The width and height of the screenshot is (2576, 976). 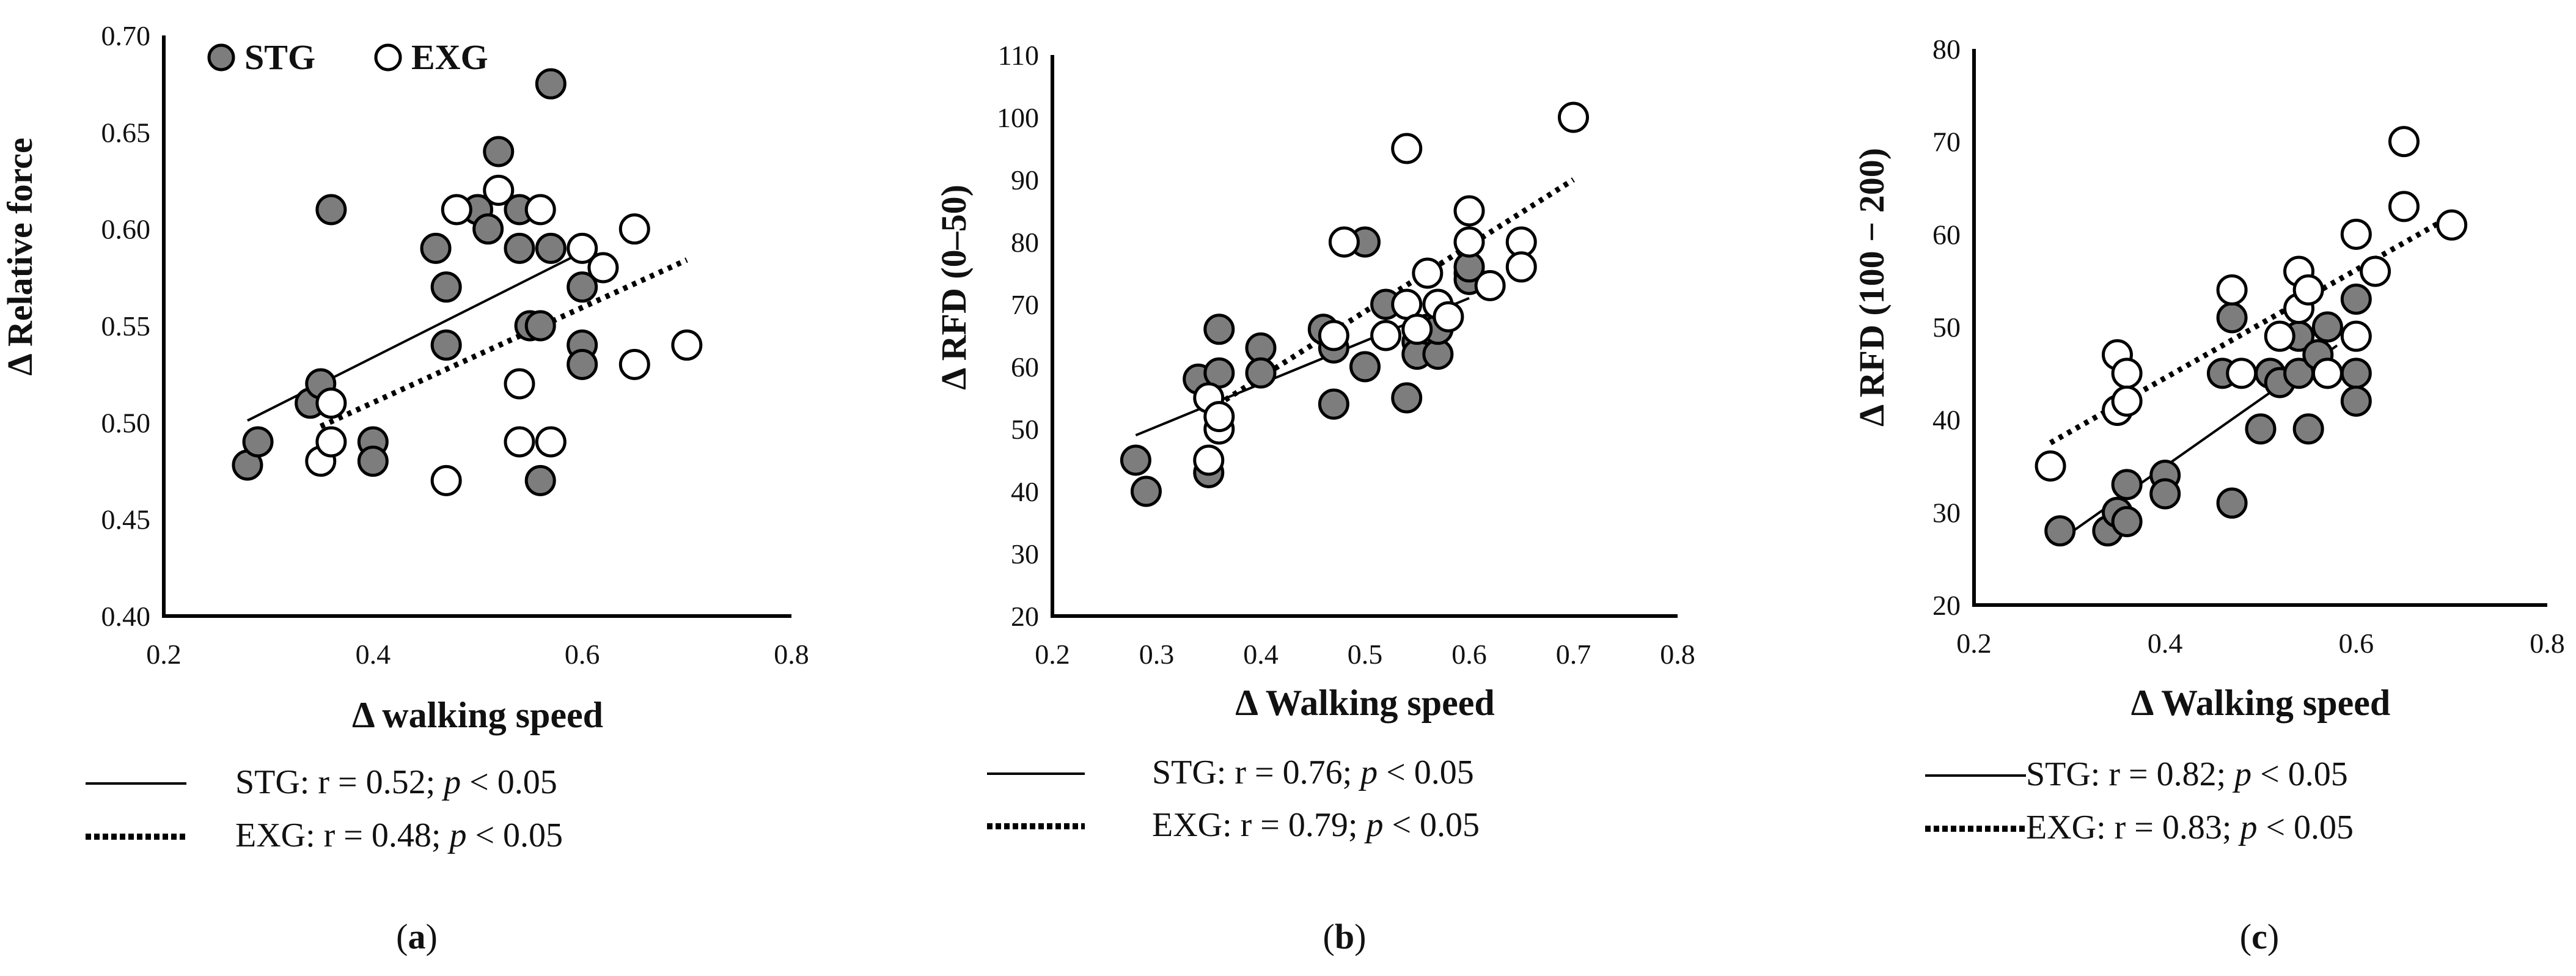 I want to click on y-axis-label: Δ Relative force, so click(x=20, y=257).